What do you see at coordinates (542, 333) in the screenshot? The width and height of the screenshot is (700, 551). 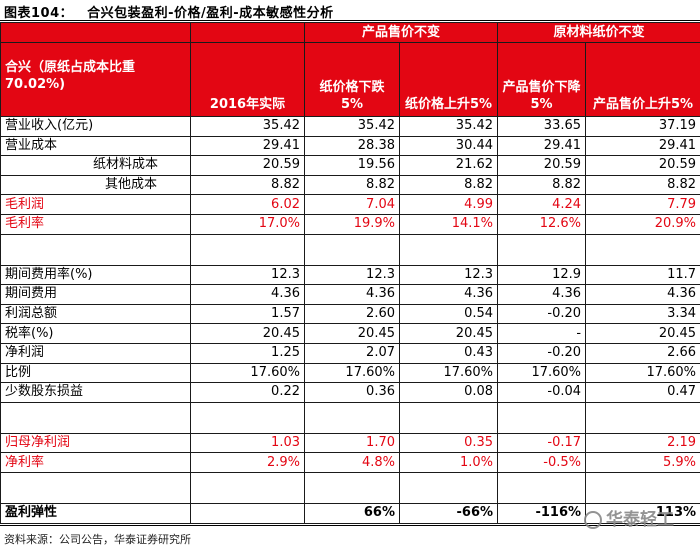 I see `table-cell: -` at bounding box center [542, 333].